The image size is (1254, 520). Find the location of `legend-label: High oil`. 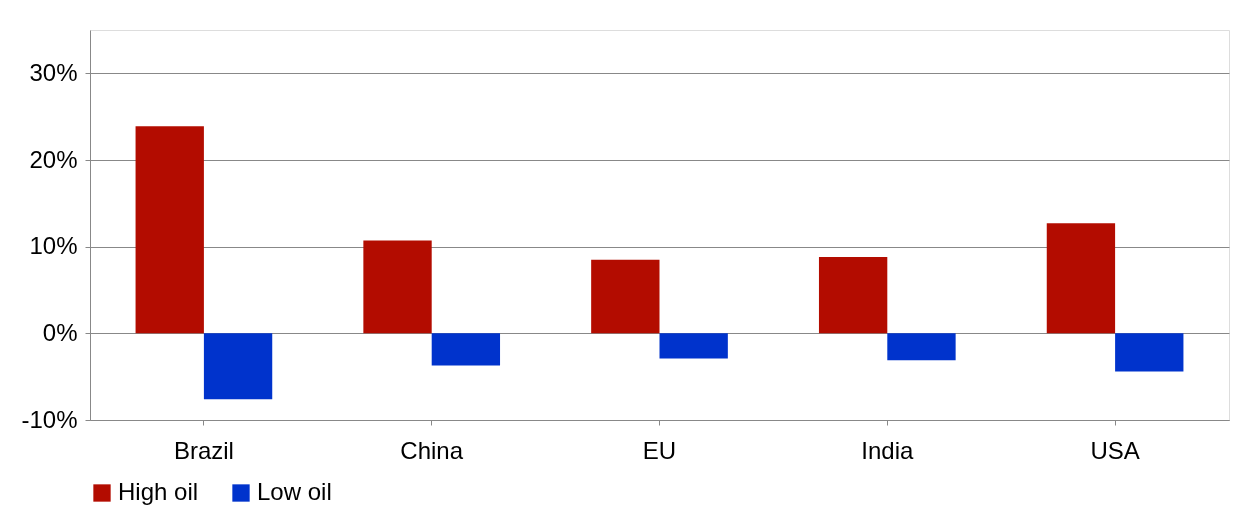

legend-label: High oil is located at coordinates (158, 491).